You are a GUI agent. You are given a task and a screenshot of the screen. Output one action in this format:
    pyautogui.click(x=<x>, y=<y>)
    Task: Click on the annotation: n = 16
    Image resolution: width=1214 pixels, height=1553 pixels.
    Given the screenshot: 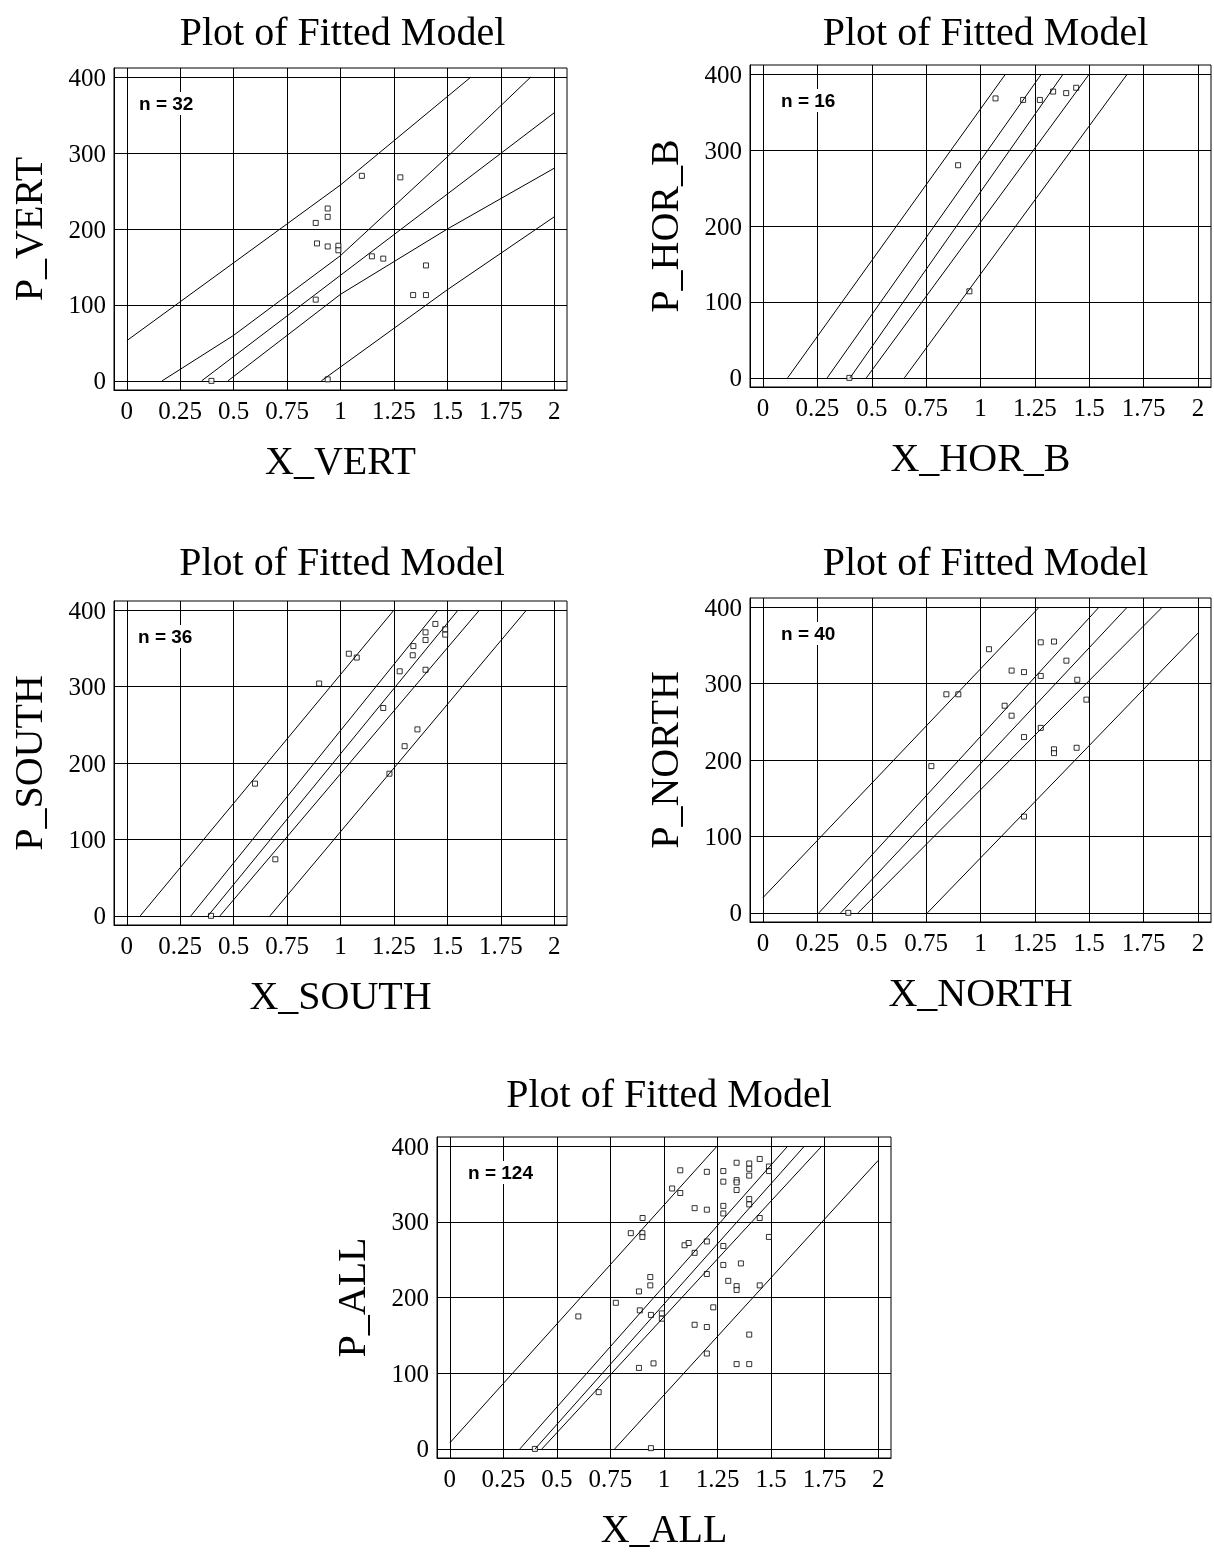 What is the action you would take?
    pyautogui.click(x=808, y=100)
    